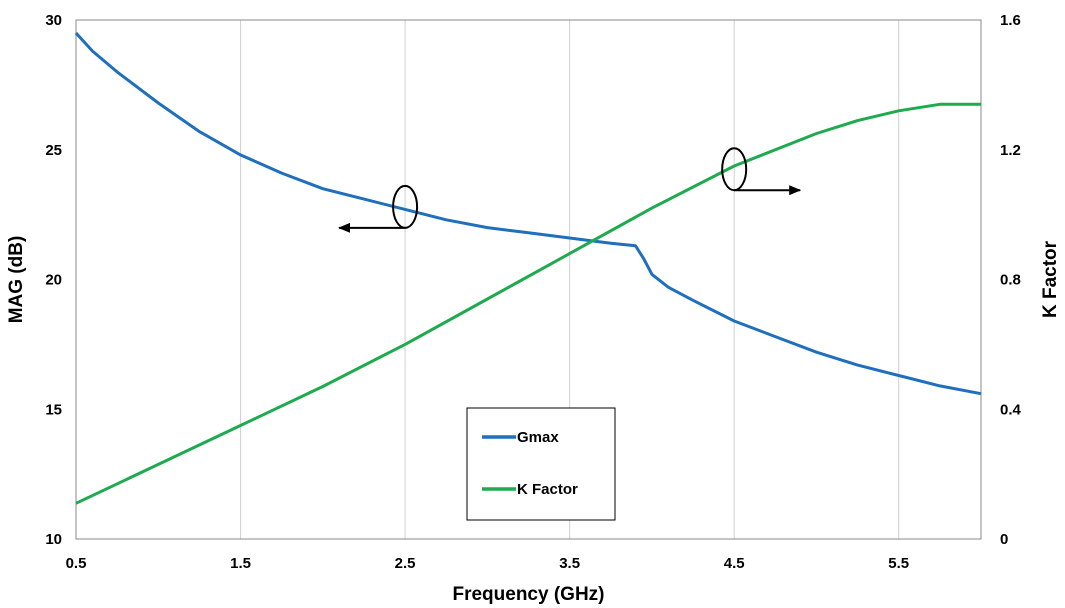  What do you see at coordinates (53, 20) in the screenshot?
I see `y-tick-label: 30` at bounding box center [53, 20].